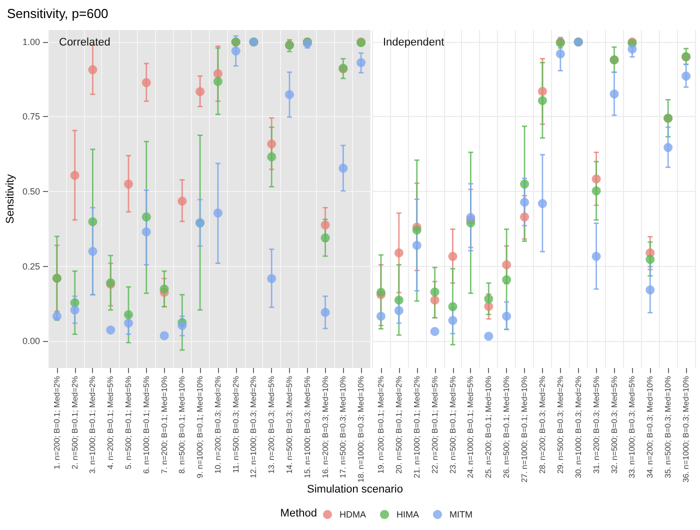  I want to click on legend-label: HDMA, so click(353, 515).